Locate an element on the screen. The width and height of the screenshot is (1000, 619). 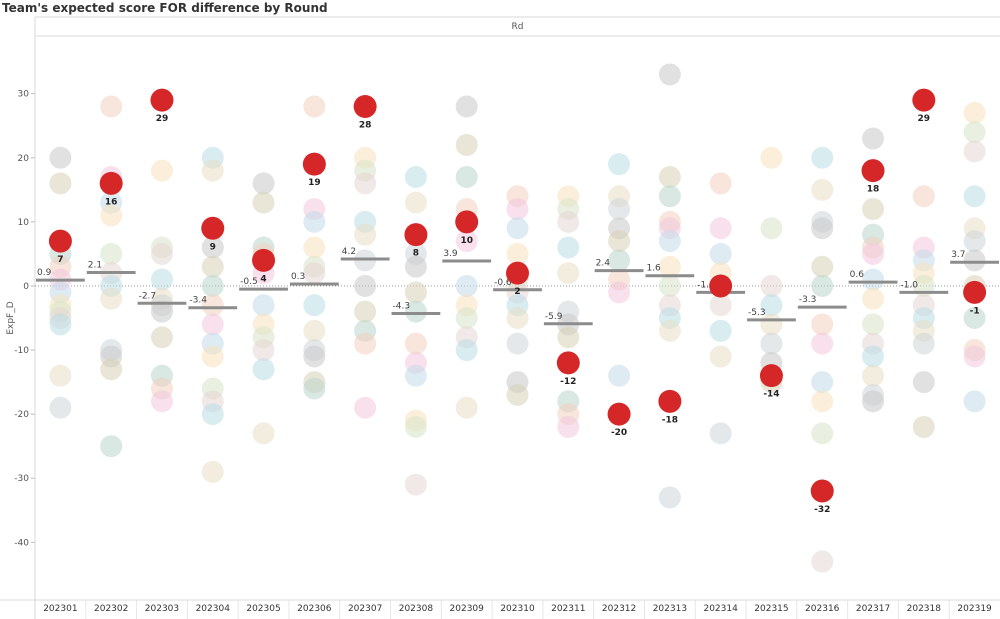
average-label: 3.9 is located at coordinates (450, 254).